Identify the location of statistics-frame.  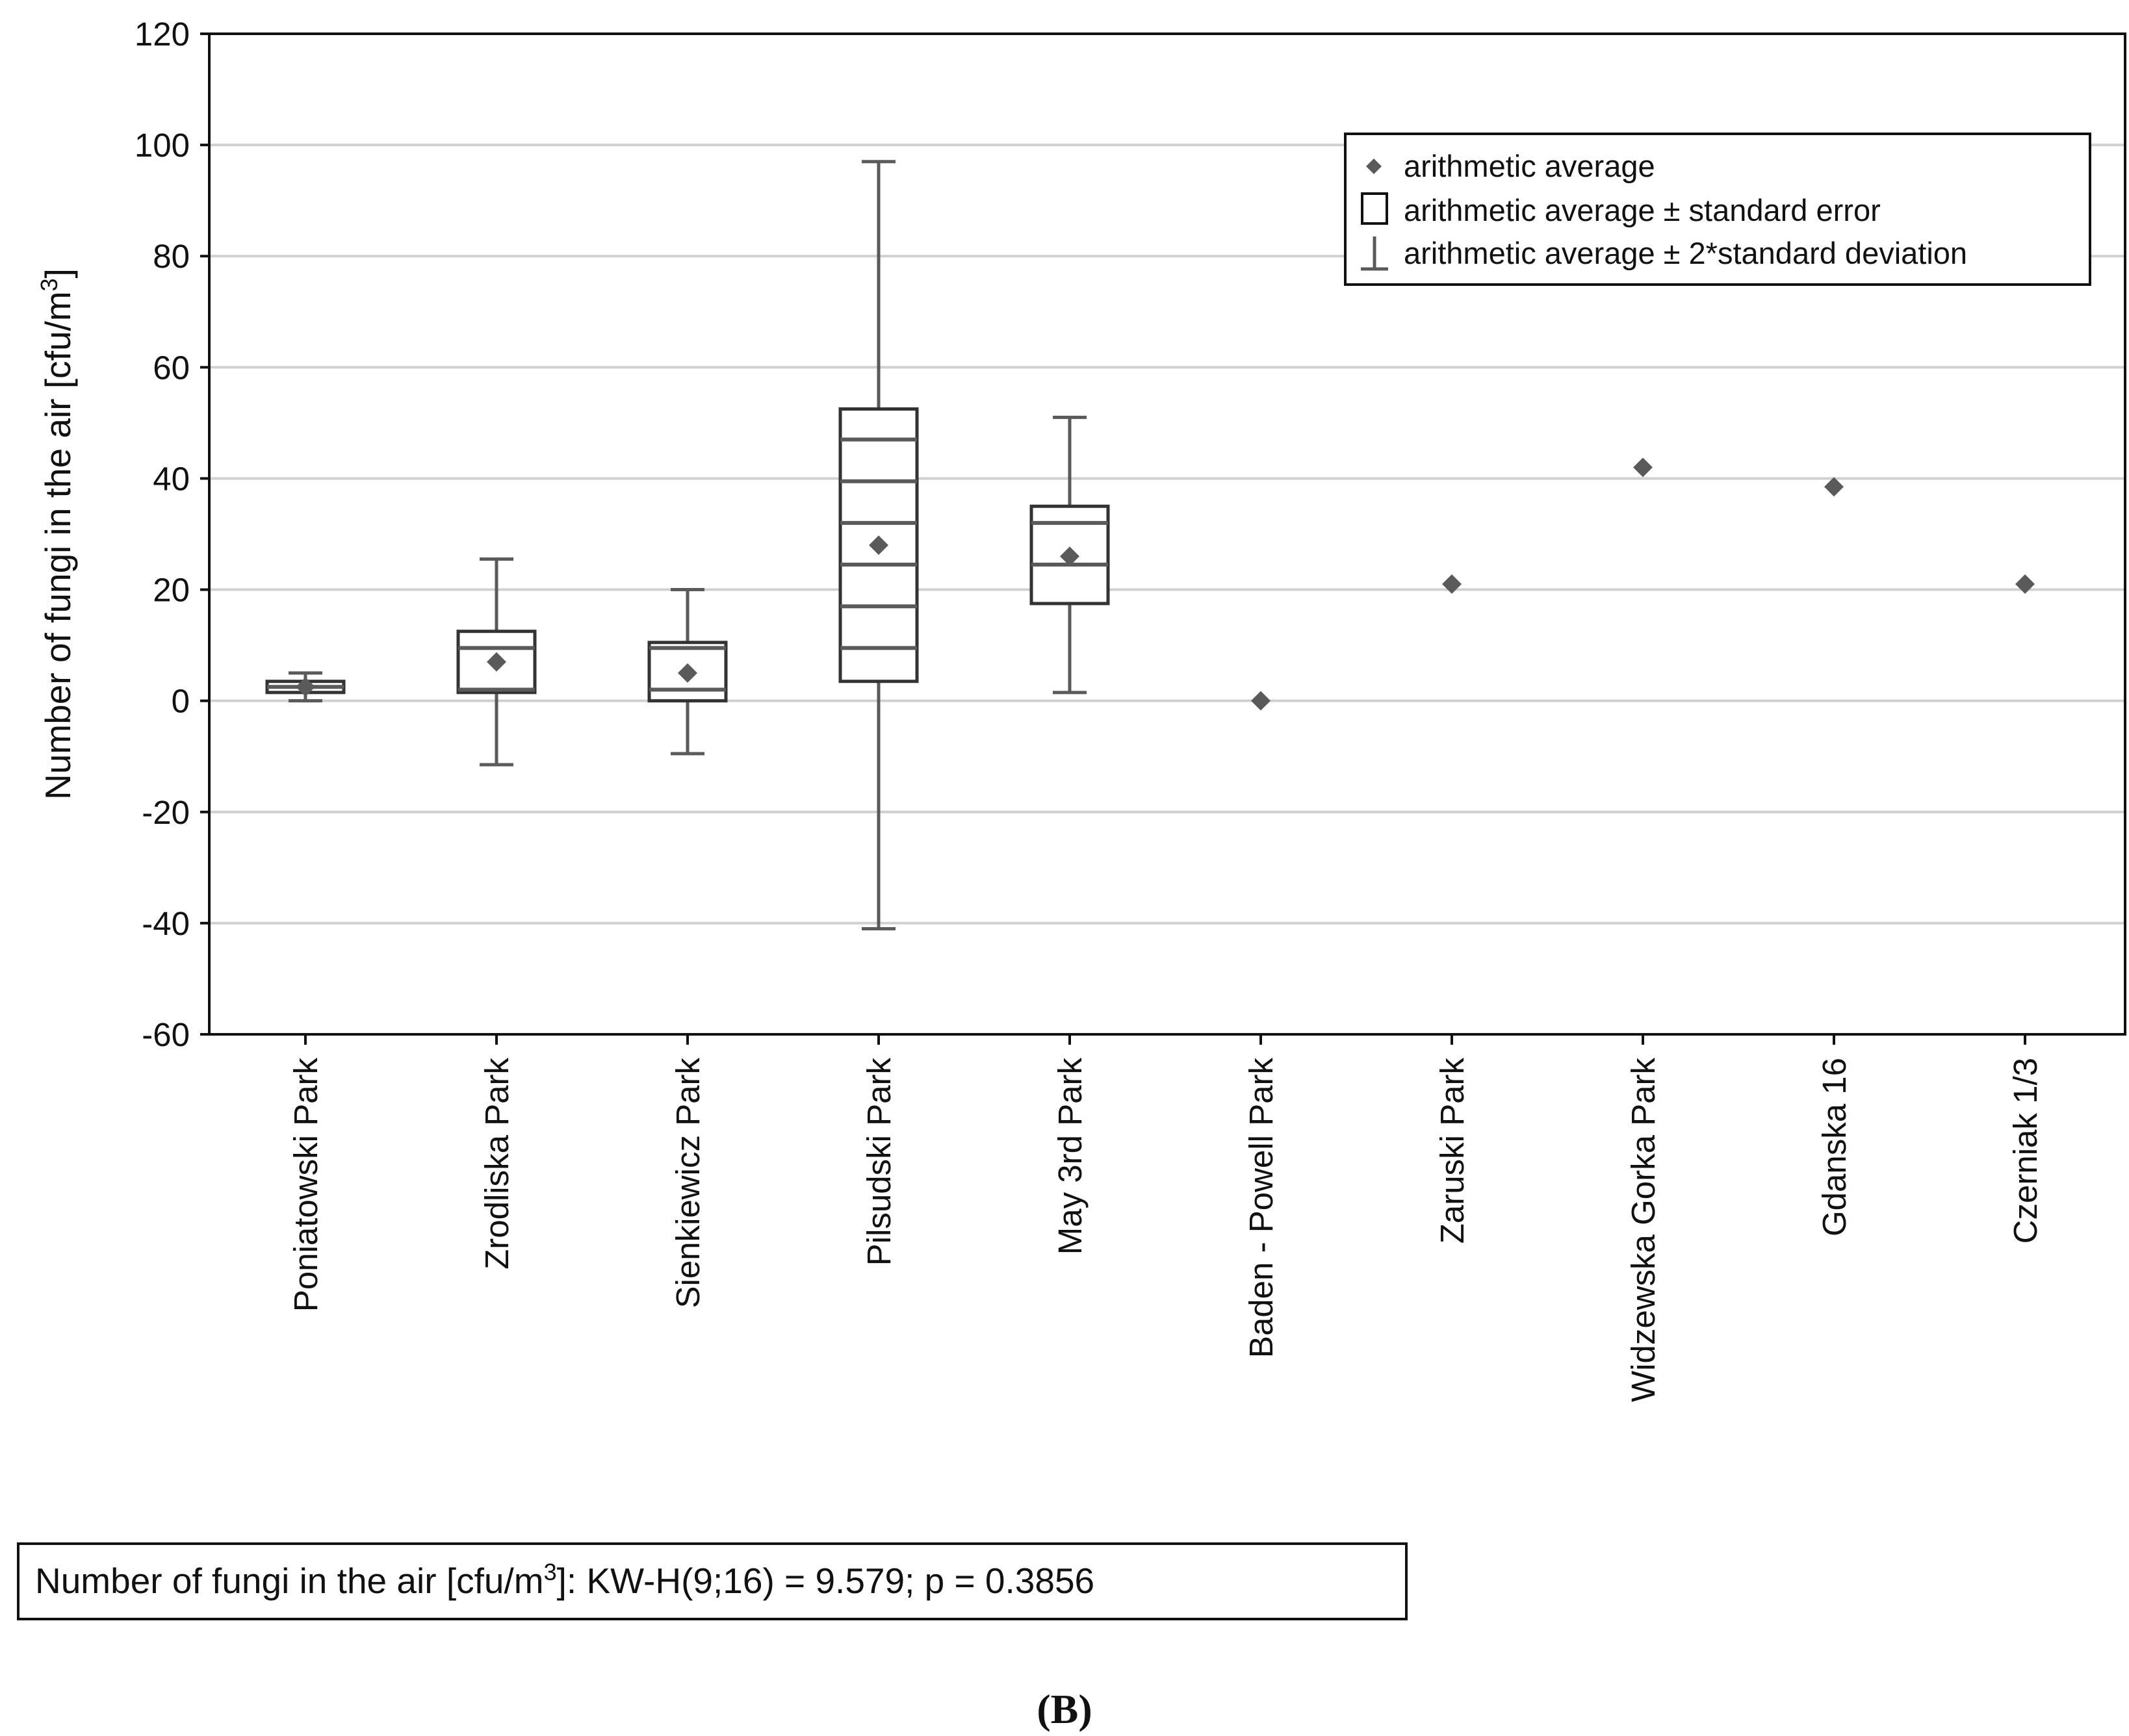
(712, 1581).